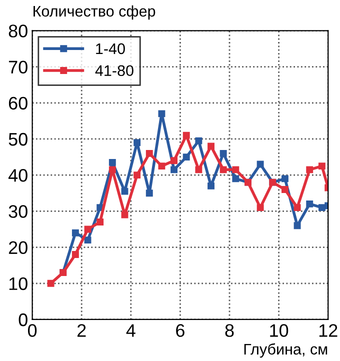 The height and width of the screenshot is (361, 340). Describe the element at coordinates (18, 67) in the screenshot. I see `y-tick-label: 70` at that location.